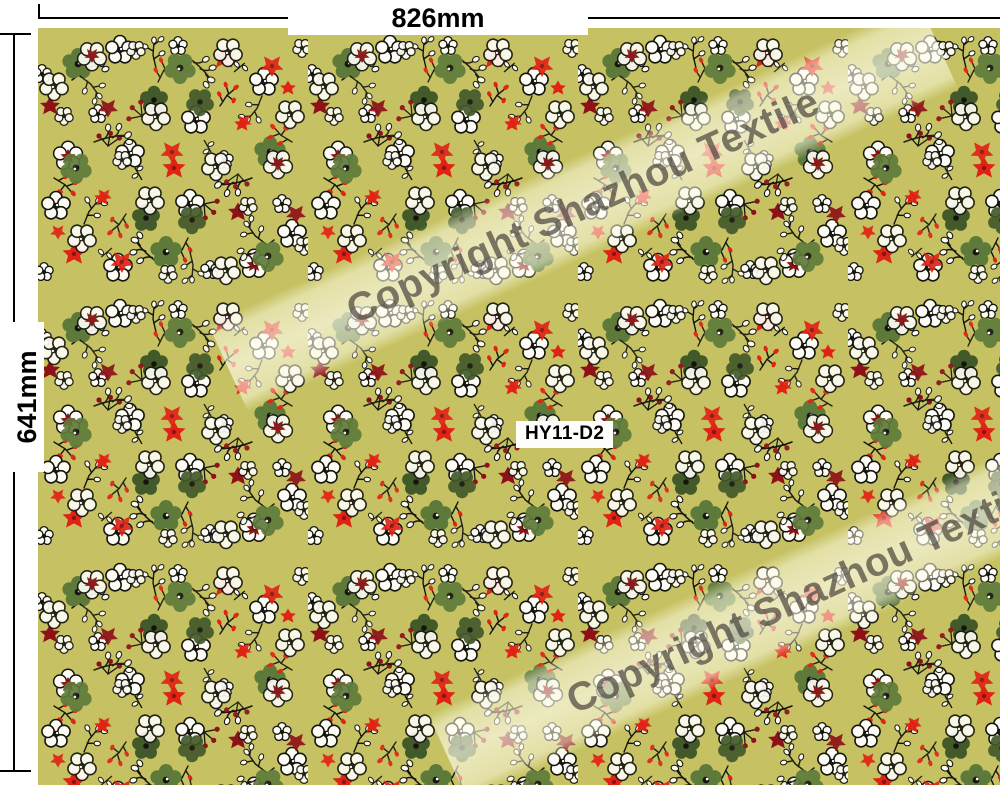 Image resolution: width=1000 pixels, height=785 pixels. I want to click on width-dimension-line-right, so click(794, 18).